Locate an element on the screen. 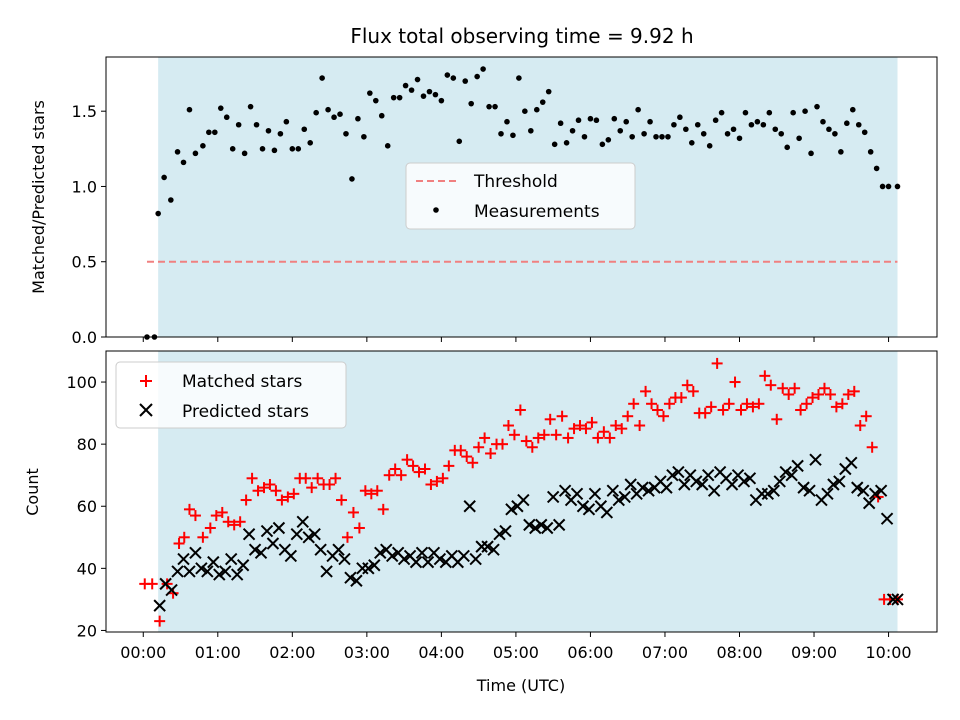  bottom-legend-label-matched: Matched stars is located at coordinates (242, 382).